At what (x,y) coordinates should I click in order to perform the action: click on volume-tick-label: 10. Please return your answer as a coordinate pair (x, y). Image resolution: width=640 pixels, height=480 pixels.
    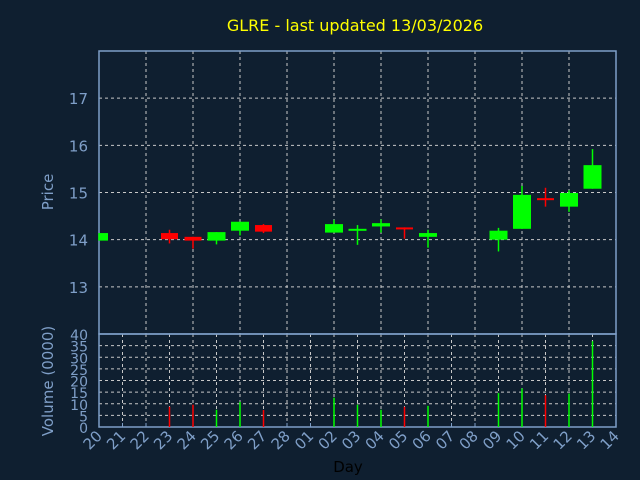
    Looking at the image, I should click on (79, 406).